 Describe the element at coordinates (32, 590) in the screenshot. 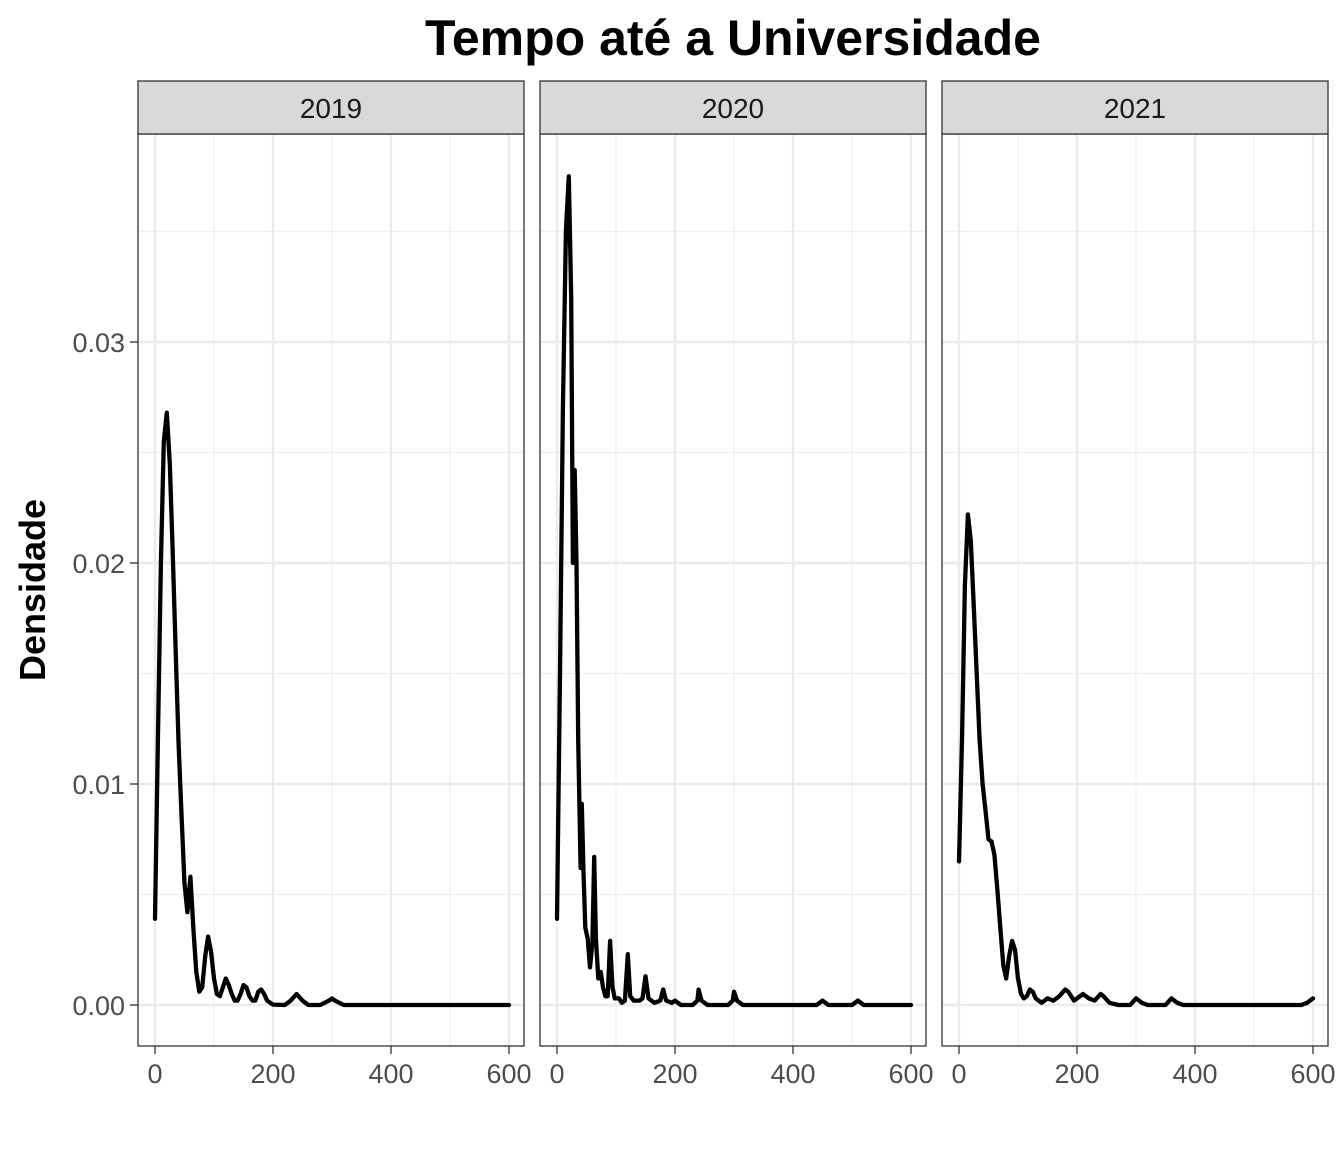

I see `y-axis-label: Densidade` at that location.